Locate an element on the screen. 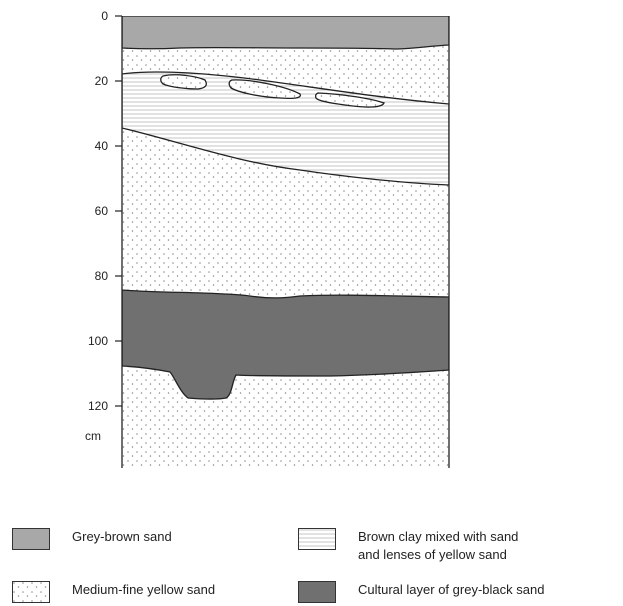  depth-tick-label: 100 is located at coordinates (98, 341).